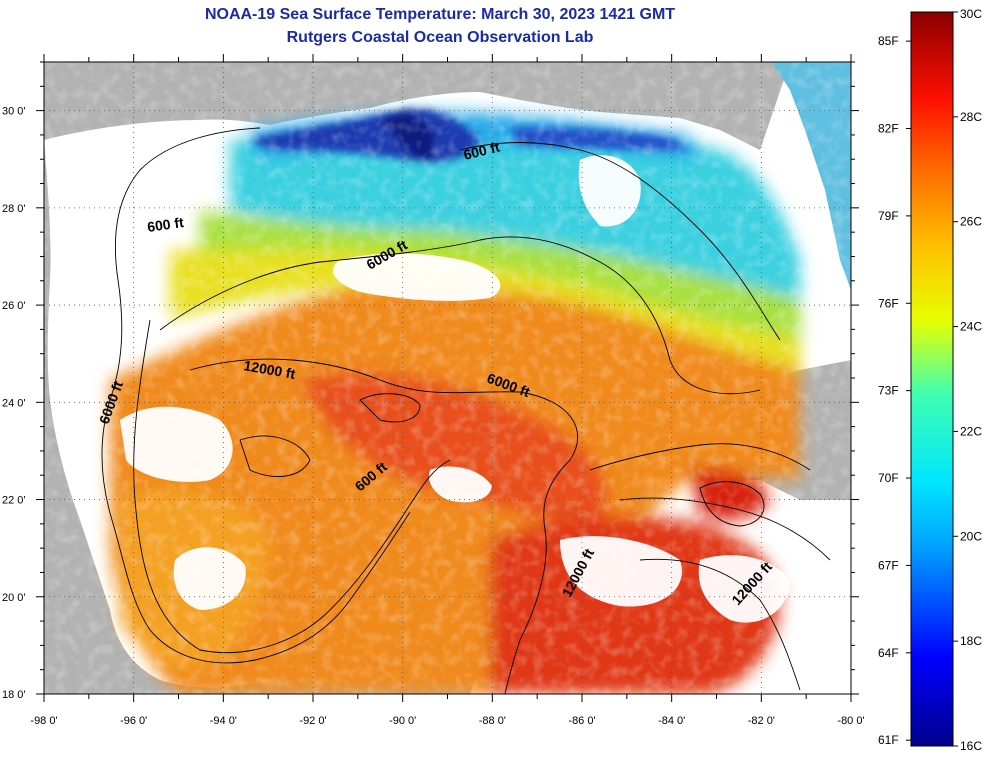 The image size is (992, 761). What do you see at coordinates (971, 14) in the screenshot?
I see `celsius-label: 30C` at bounding box center [971, 14].